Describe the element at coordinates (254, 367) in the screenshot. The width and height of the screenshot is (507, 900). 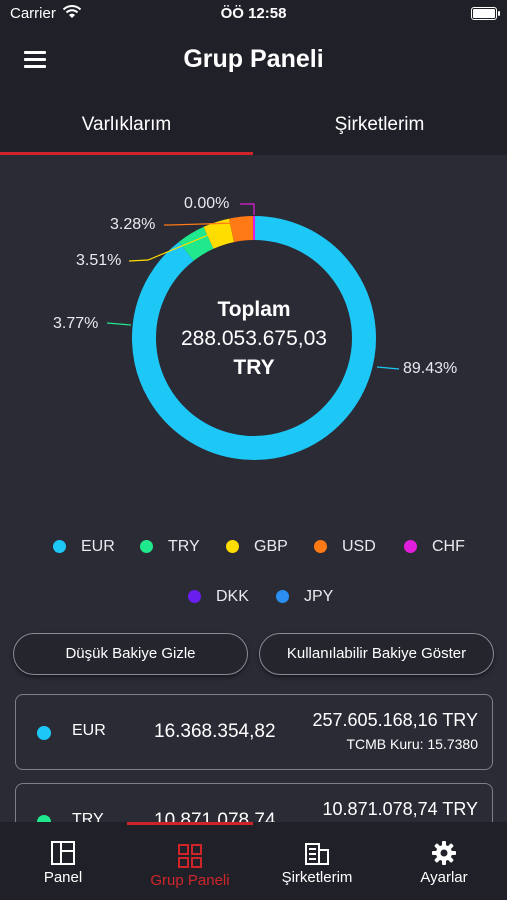
I see `total-currency: TRY` at that location.